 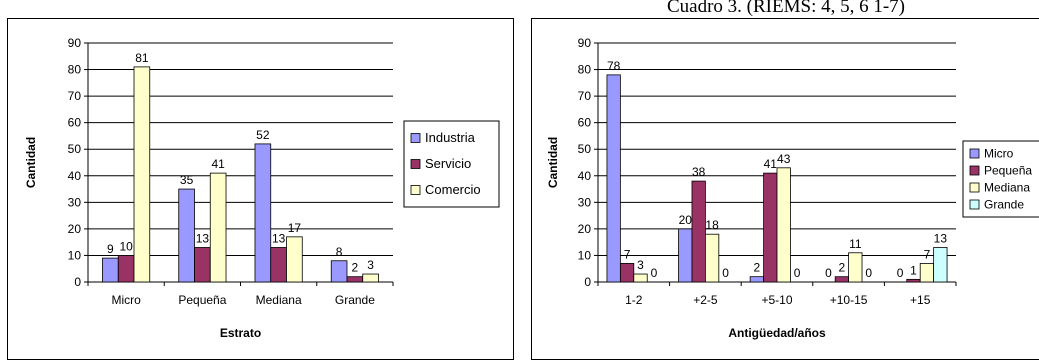 I want to click on legend-swatch-grande, so click(x=974, y=204).